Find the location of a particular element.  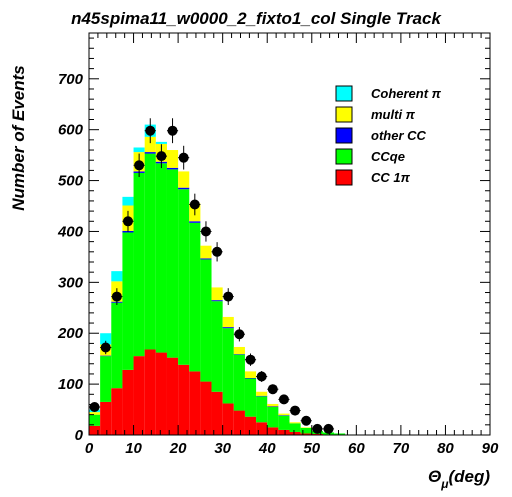

x-axis-label-symbol: Θ is located at coordinates (434, 476).